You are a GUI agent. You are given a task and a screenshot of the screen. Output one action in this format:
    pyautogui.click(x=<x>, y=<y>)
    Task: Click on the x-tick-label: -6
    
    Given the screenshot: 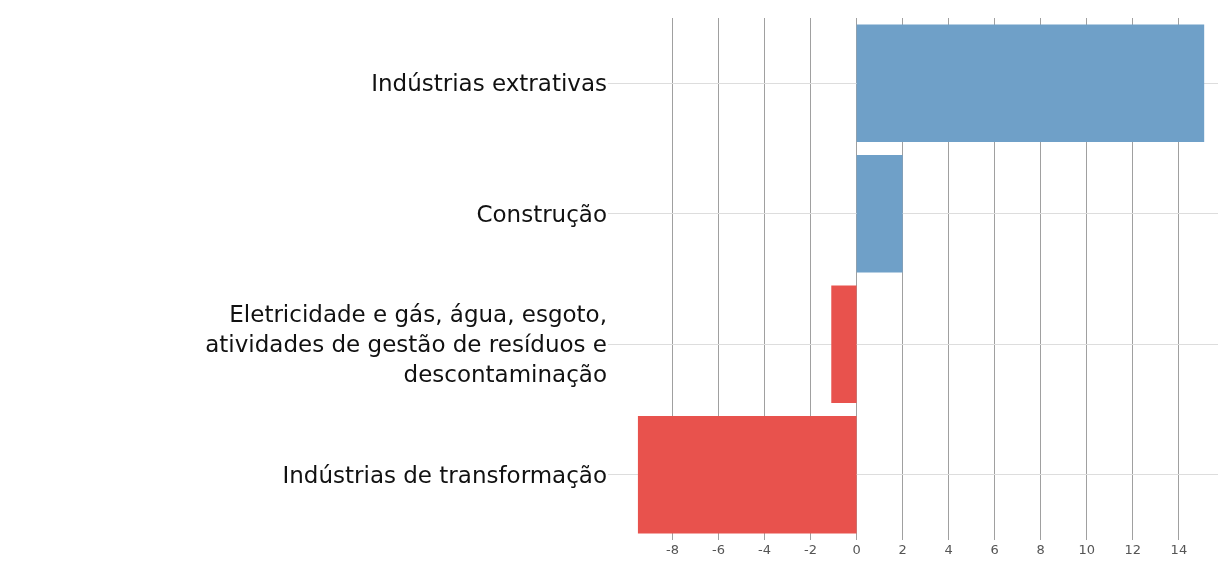 What is the action you would take?
    pyautogui.click(x=718, y=549)
    